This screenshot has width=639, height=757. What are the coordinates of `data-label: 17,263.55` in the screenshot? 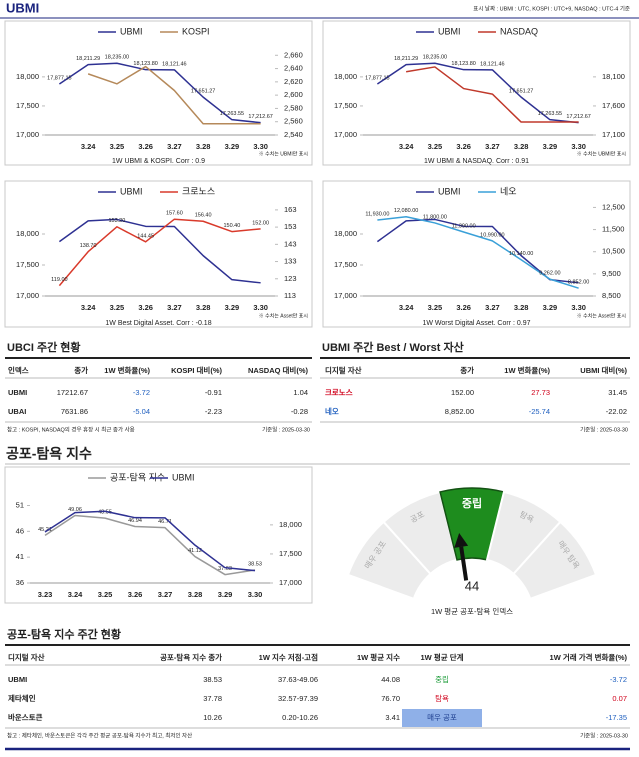 It's located at (550, 114).